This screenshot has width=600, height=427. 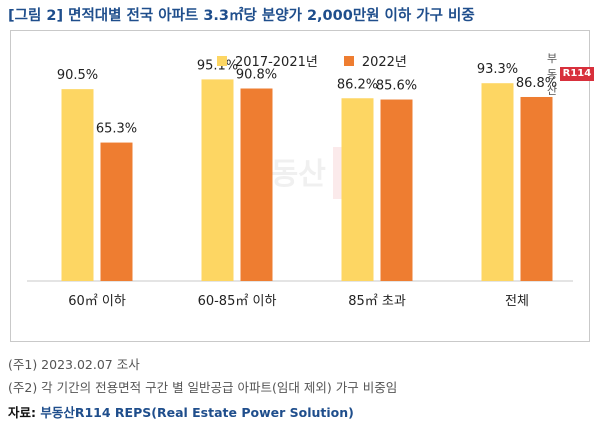 I want to click on legend-swatch-2022, so click(x=348, y=60).